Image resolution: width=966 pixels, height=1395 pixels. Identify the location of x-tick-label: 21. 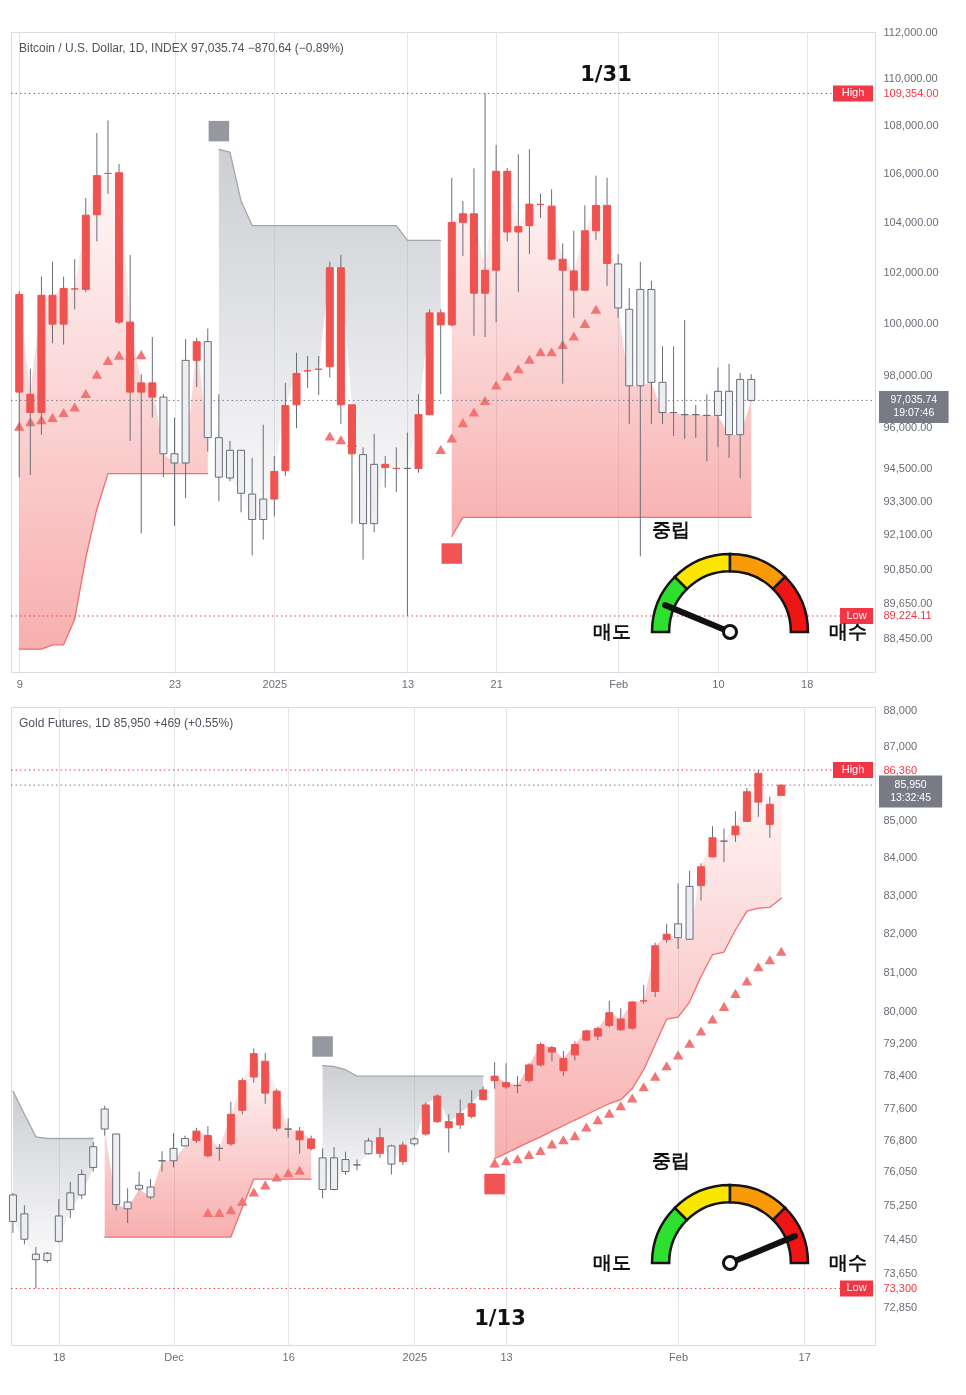
(496, 683).